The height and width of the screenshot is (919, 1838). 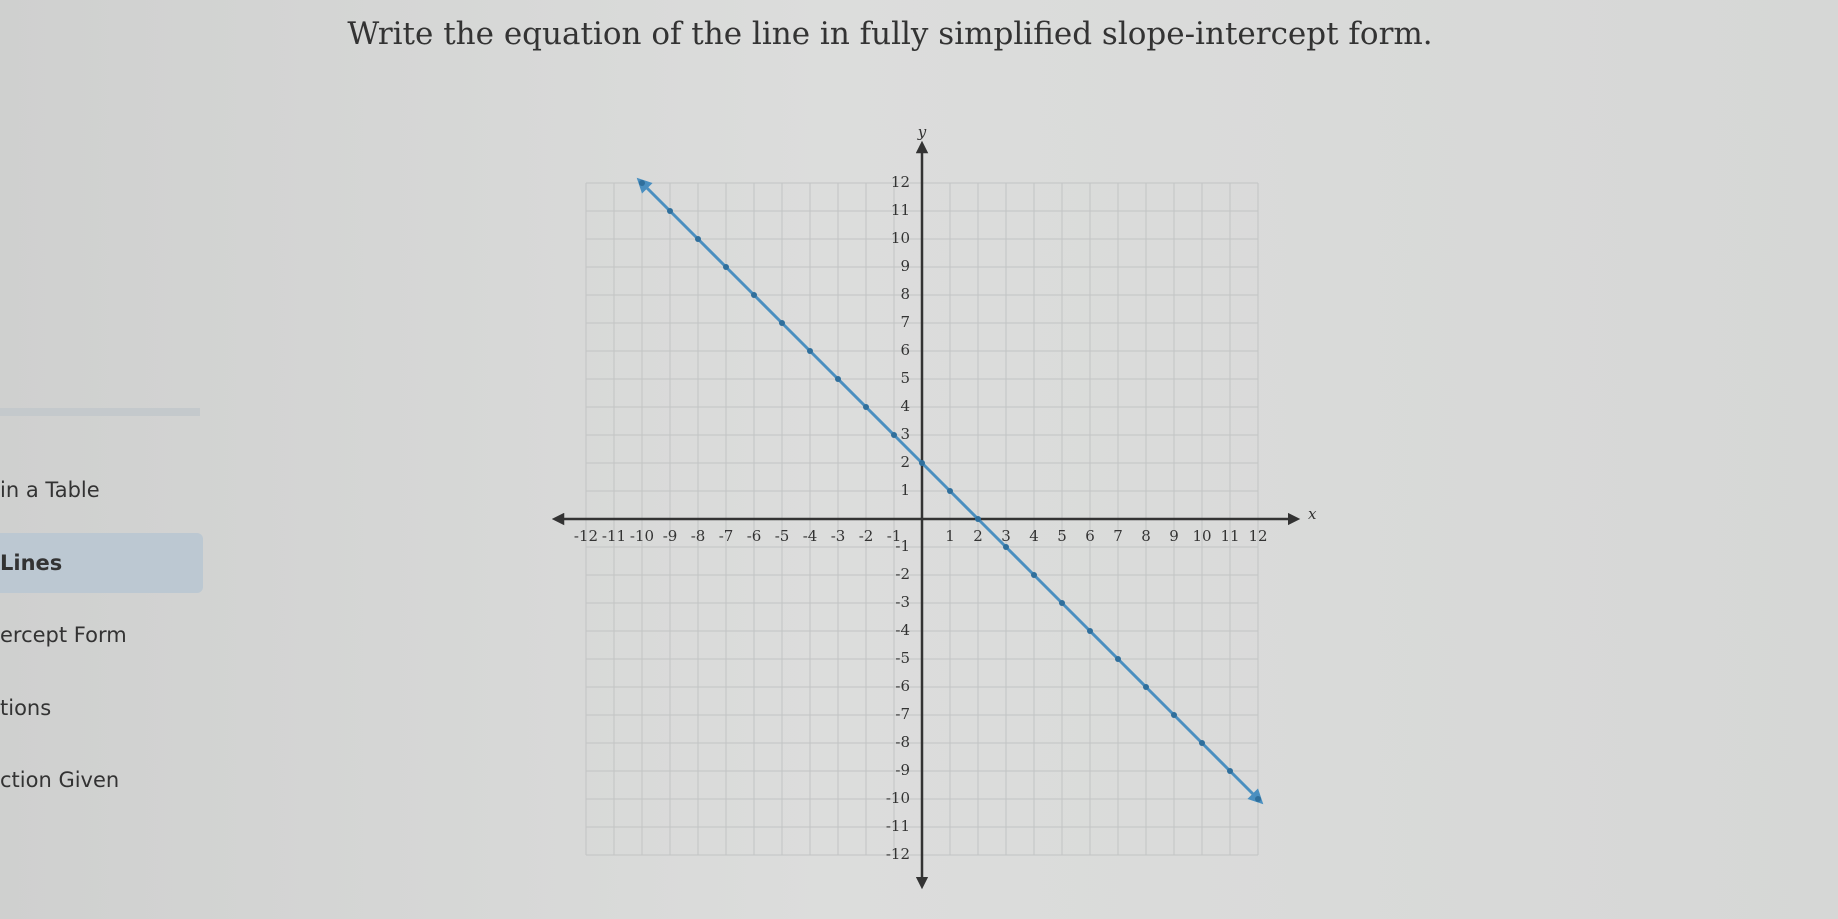 What do you see at coordinates (1174, 536) in the screenshot?
I see `x-tick-label: 9` at bounding box center [1174, 536].